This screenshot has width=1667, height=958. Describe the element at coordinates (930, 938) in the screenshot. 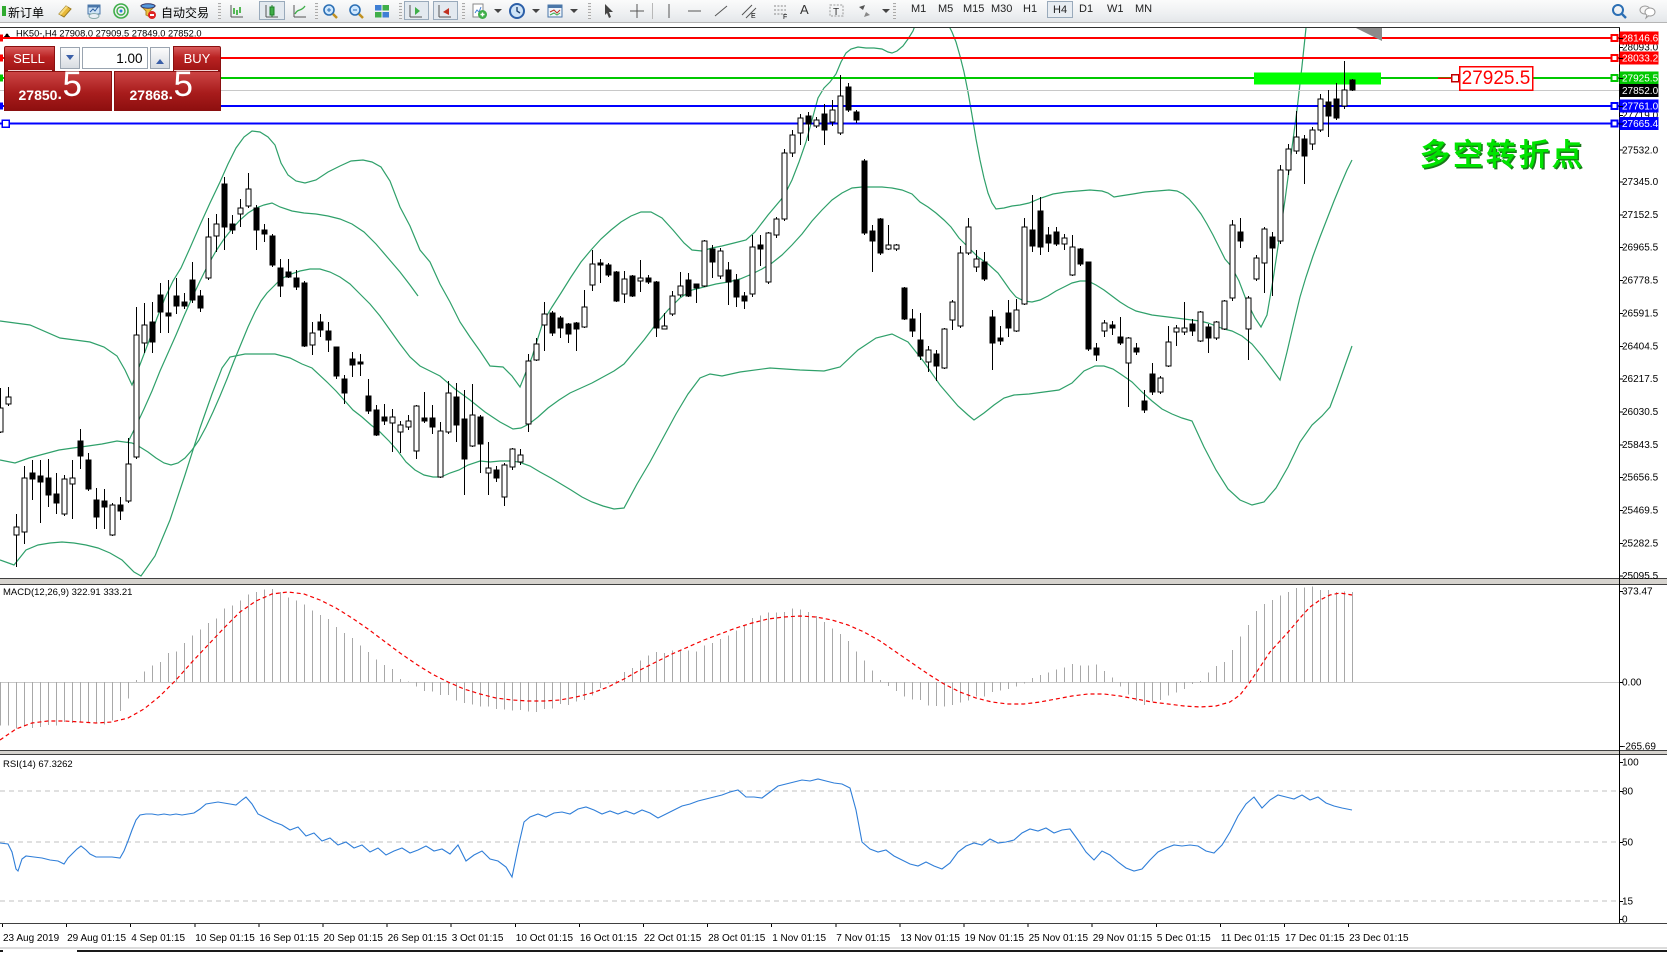

I see `svg-text: 13 Nov 01:15` at that location.